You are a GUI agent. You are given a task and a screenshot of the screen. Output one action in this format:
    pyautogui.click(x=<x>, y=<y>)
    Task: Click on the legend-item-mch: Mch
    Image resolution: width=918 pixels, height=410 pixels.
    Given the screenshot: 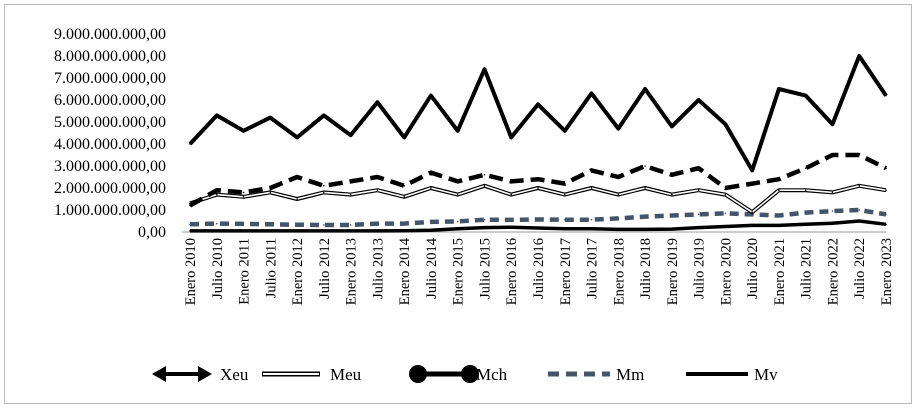 What is the action you would take?
    pyautogui.click(x=458, y=374)
    